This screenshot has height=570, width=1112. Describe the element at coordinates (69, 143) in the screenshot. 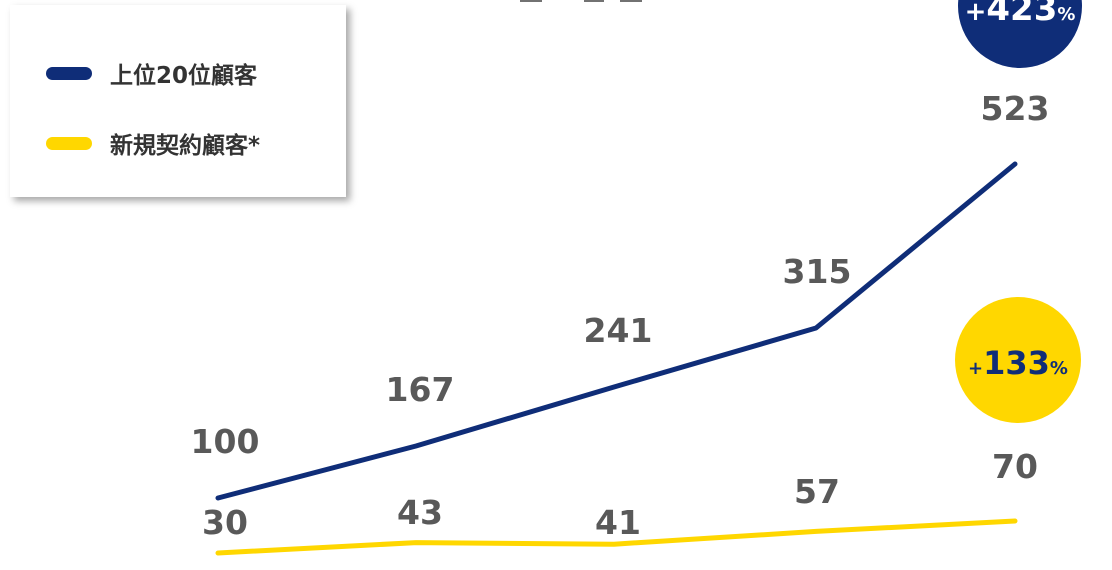

I see `legend-swatch-yellow` at that location.